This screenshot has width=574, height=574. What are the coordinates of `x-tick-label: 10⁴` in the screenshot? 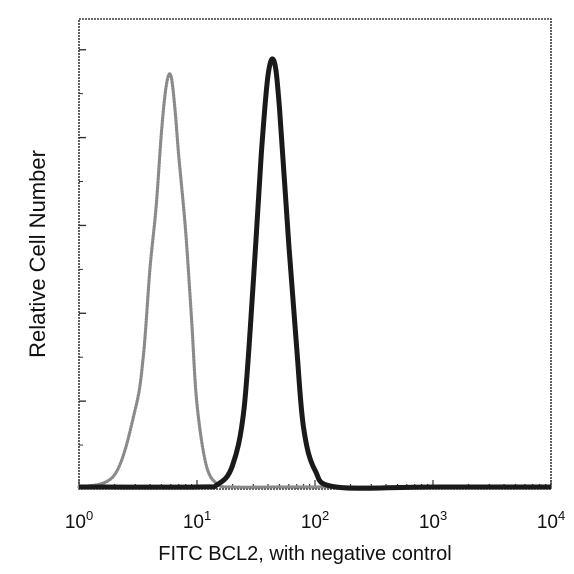 It's located at (551, 520).